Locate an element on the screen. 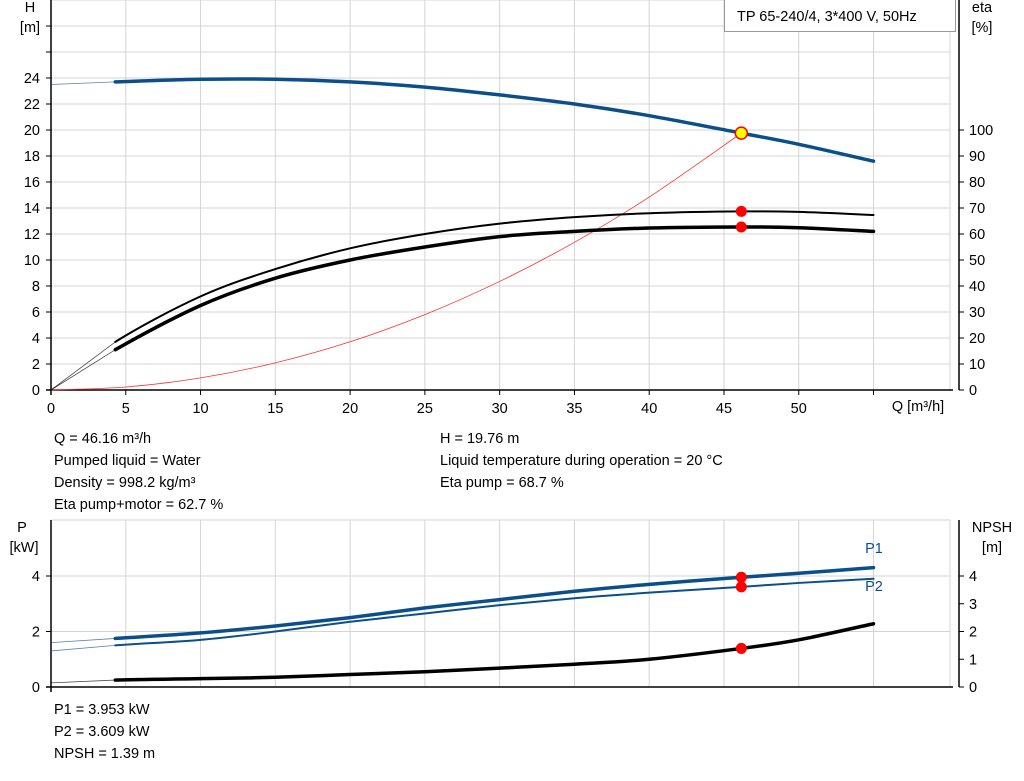 This screenshot has width=1024, height=781. eta-tick-label: 0 is located at coordinates (973, 391).